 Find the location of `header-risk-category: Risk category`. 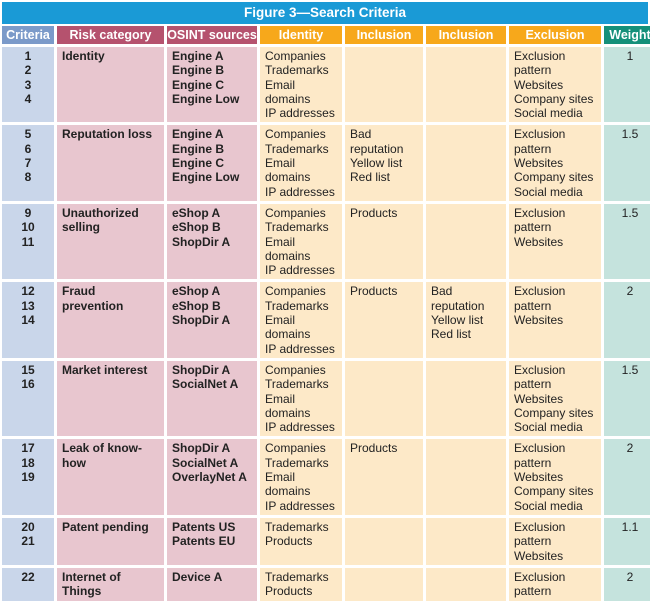

header-risk-category: Risk category is located at coordinates (110, 35).